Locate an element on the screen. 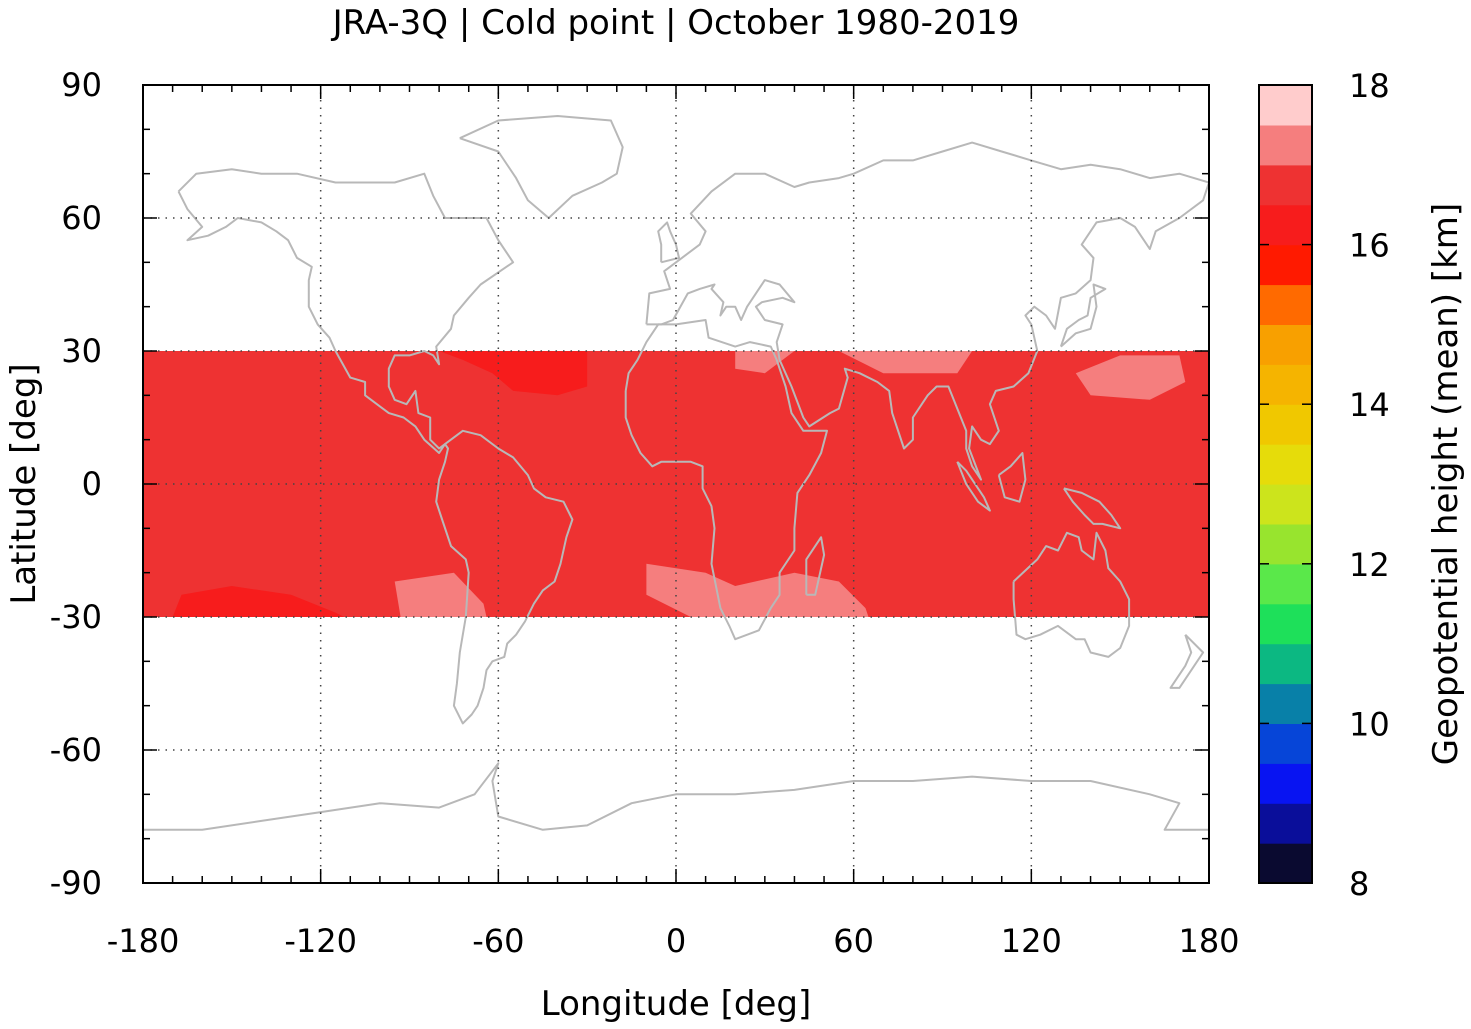  colorbar-tick-label: 18 is located at coordinates (1369, 86).